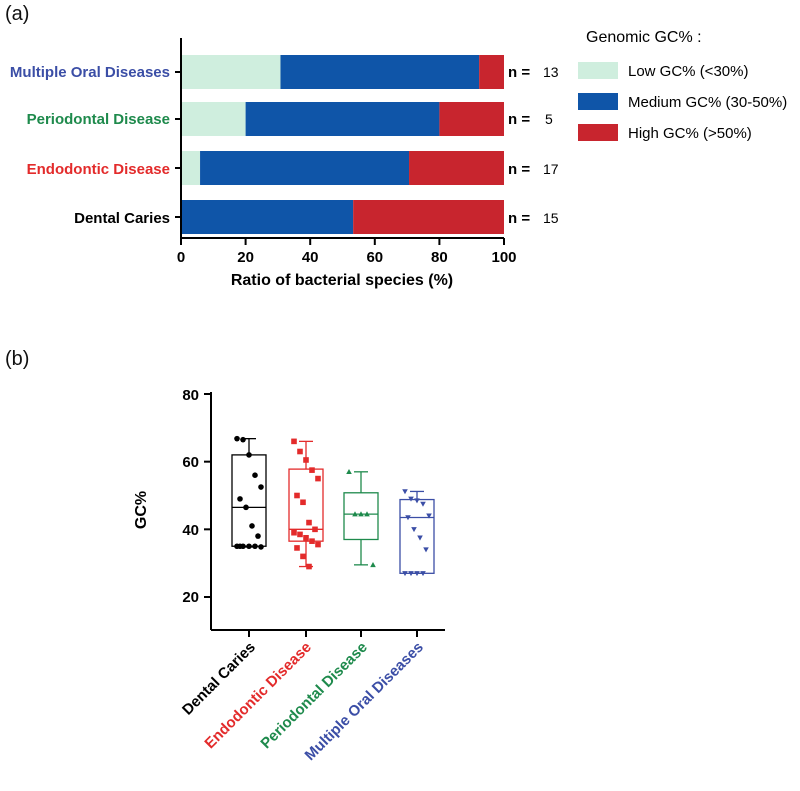 The width and height of the screenshot is (800, 791). Describe the element at coordinates (374, 257) in the screenshot. I see `bar-x-tick-label-60: 60` at that location.